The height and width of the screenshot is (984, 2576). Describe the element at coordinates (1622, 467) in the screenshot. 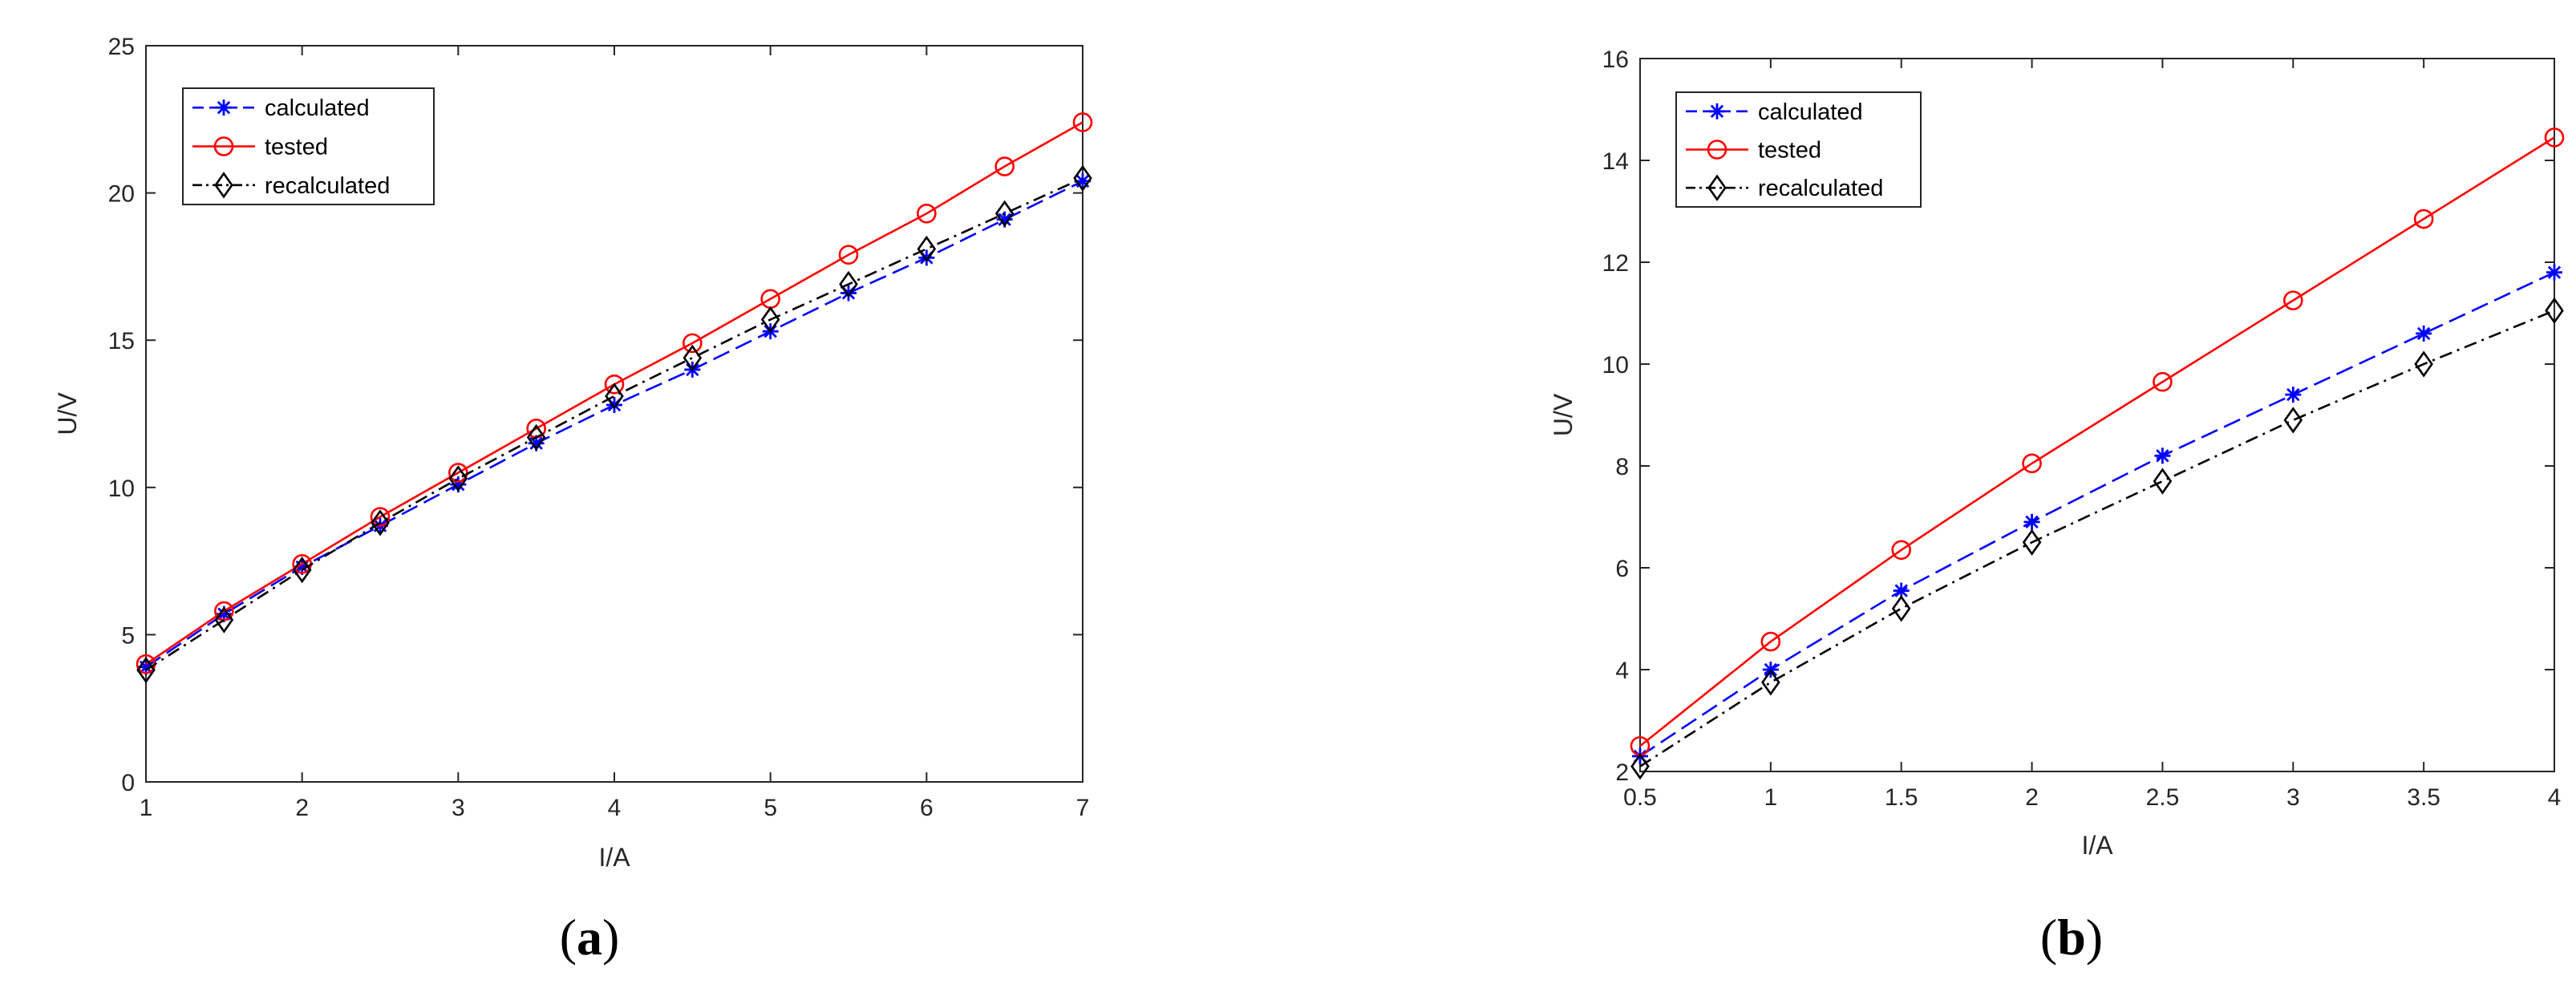

I see `chart-b-y-tick-label: 8` at that location.